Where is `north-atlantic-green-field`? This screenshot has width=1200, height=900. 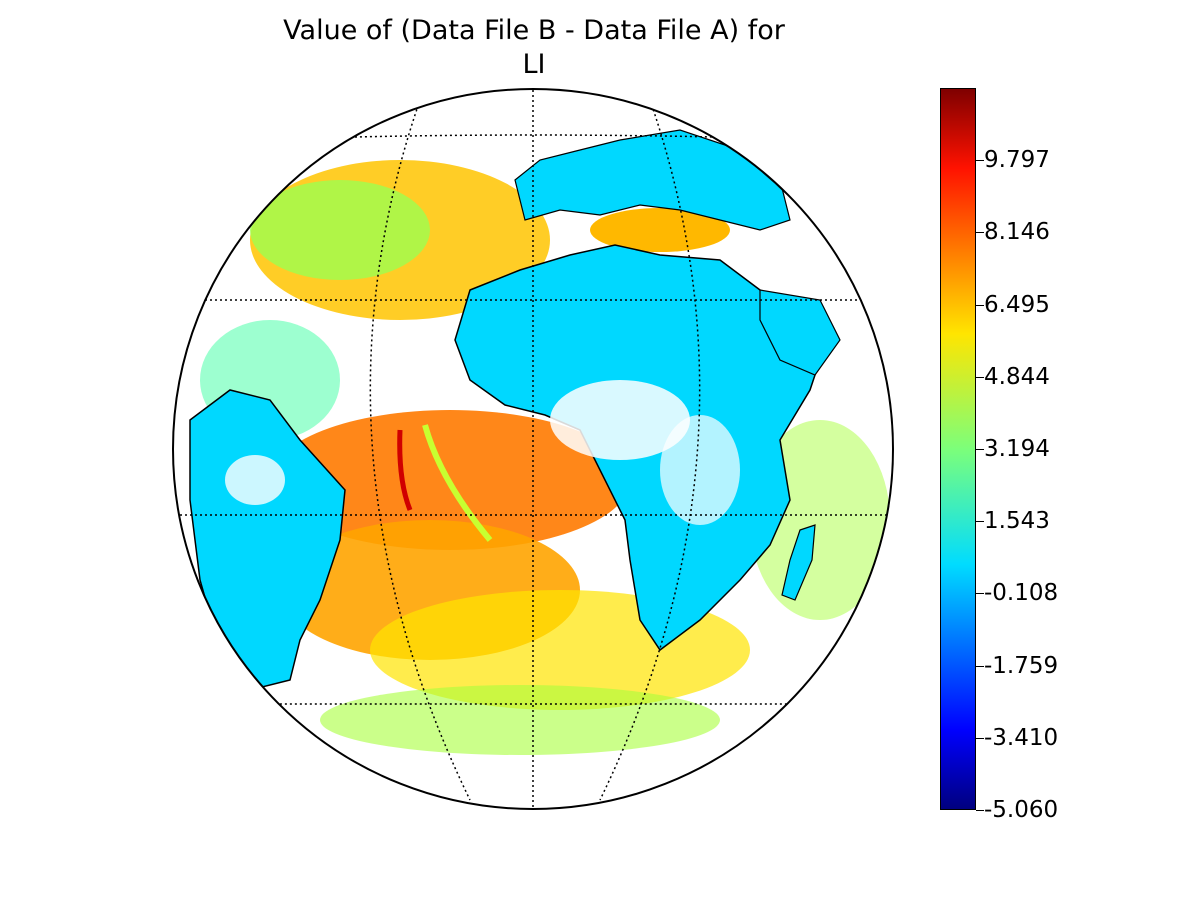
north-atlantic-green-field is located at coordinates (340, 230).